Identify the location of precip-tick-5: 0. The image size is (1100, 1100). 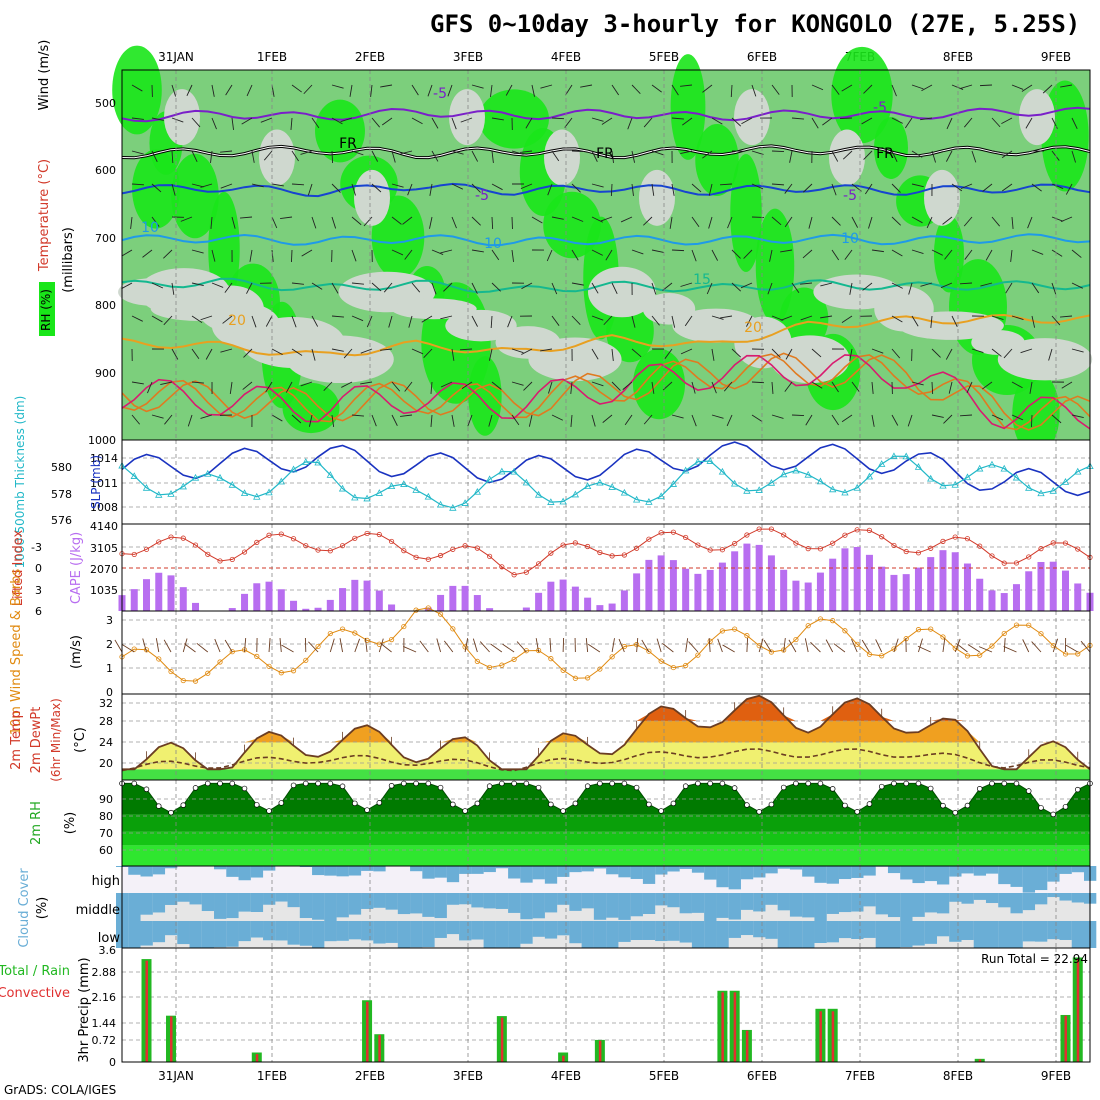
(112, 1062).